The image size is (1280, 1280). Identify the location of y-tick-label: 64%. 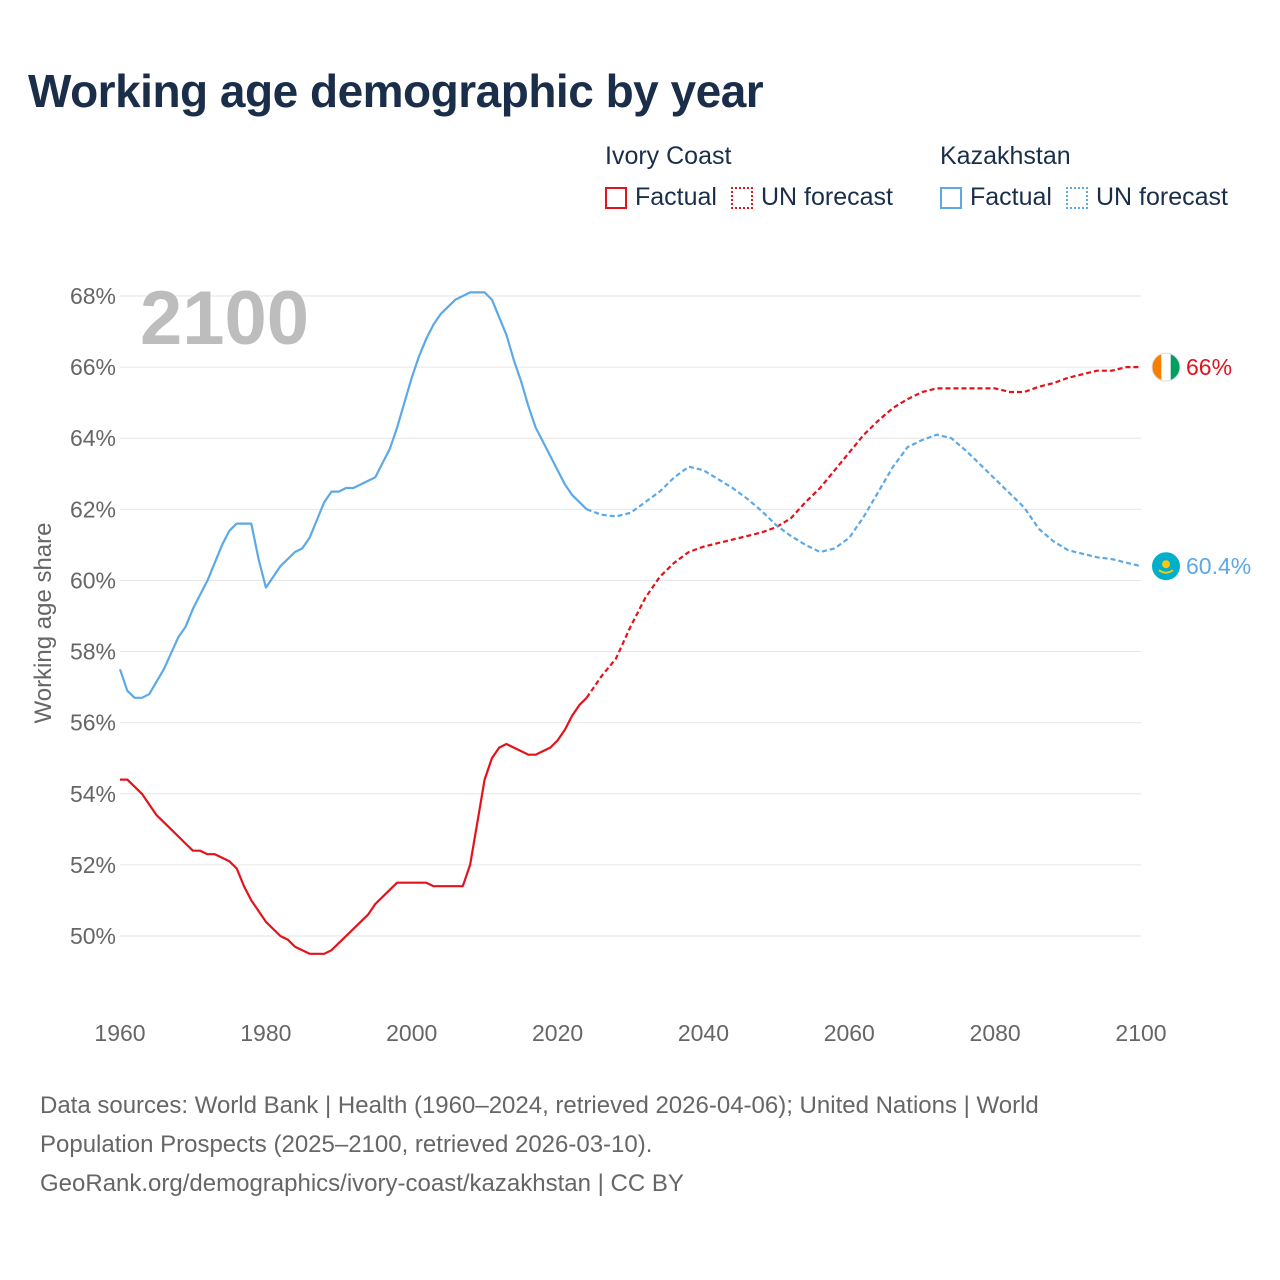
(93, 438).